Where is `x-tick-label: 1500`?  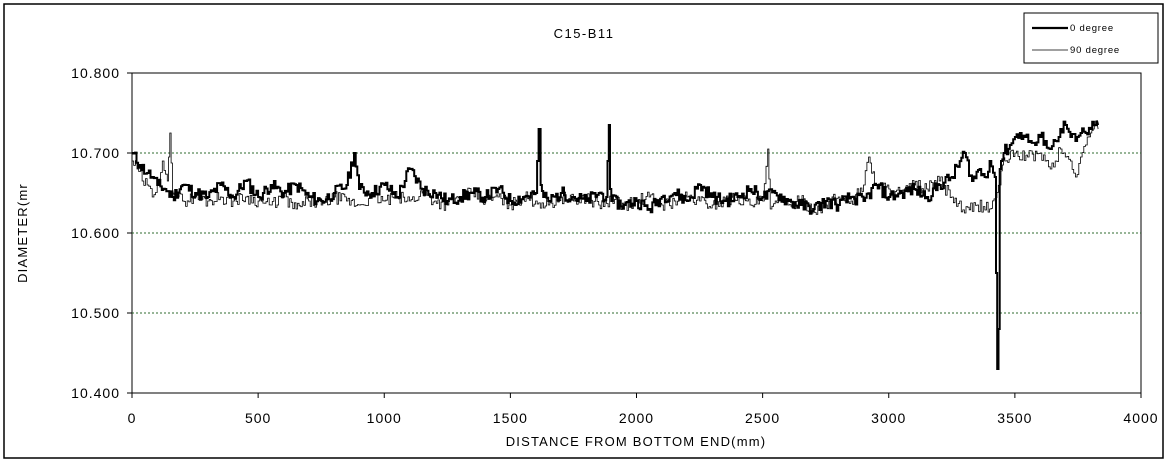 x-tick-label: 1500 is located at coordinates (510, 418).